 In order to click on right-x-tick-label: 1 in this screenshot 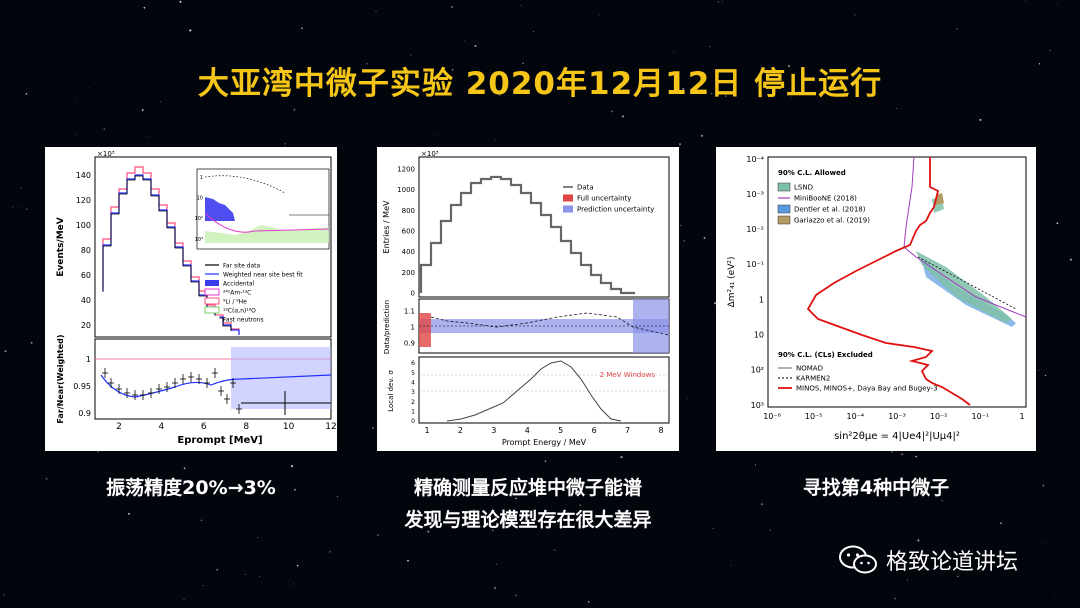, I will do `click(1021, 416)`.